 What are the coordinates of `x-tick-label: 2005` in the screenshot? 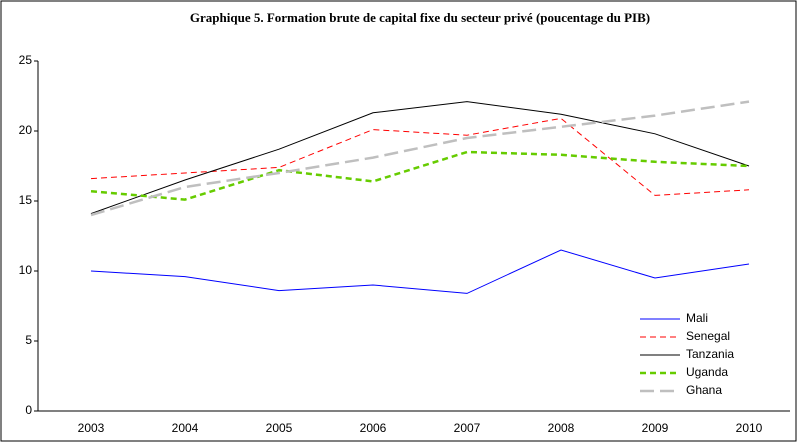 It's located at (279, 428).